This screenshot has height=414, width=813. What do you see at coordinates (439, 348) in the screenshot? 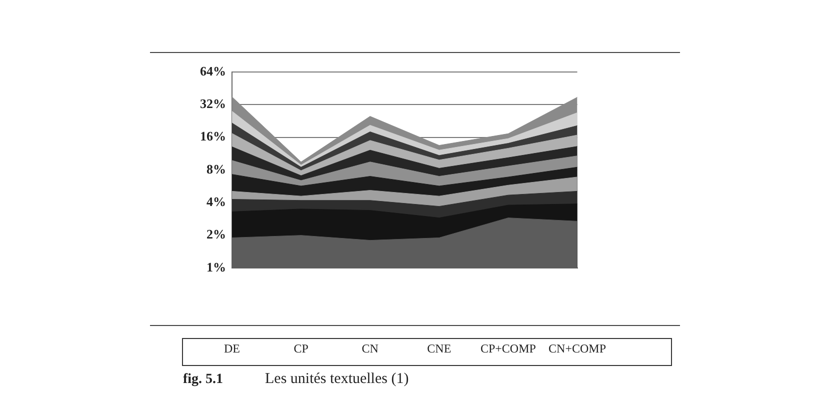
I see `x-tick-label: CNE` at bounding box center [439, 348].